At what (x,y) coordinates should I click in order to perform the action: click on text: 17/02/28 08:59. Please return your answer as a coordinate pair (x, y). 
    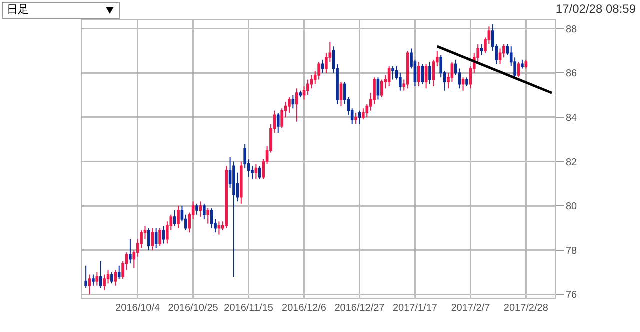
    Looking at the image, I should click on (596, 9).